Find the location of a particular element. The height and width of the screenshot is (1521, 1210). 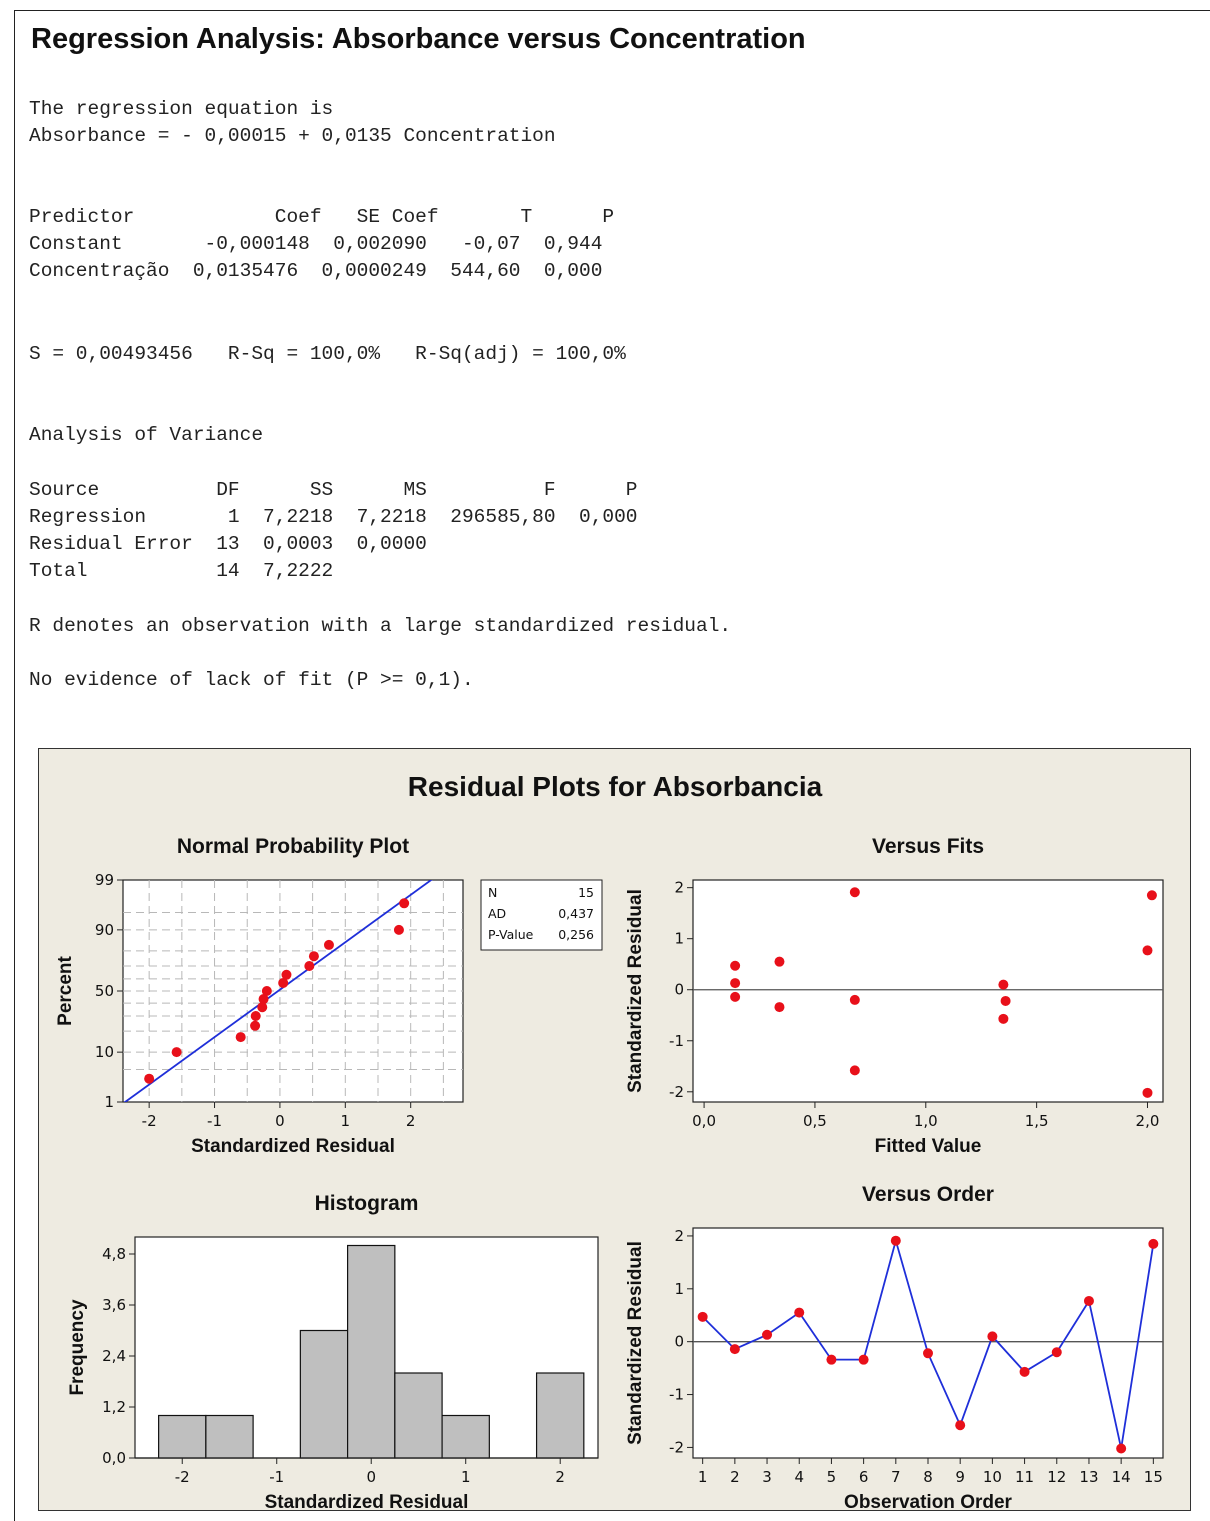

note-lack-of-fit: No evidence of lack of fit (P >= 0,1). is located at coordinates (251, 680).